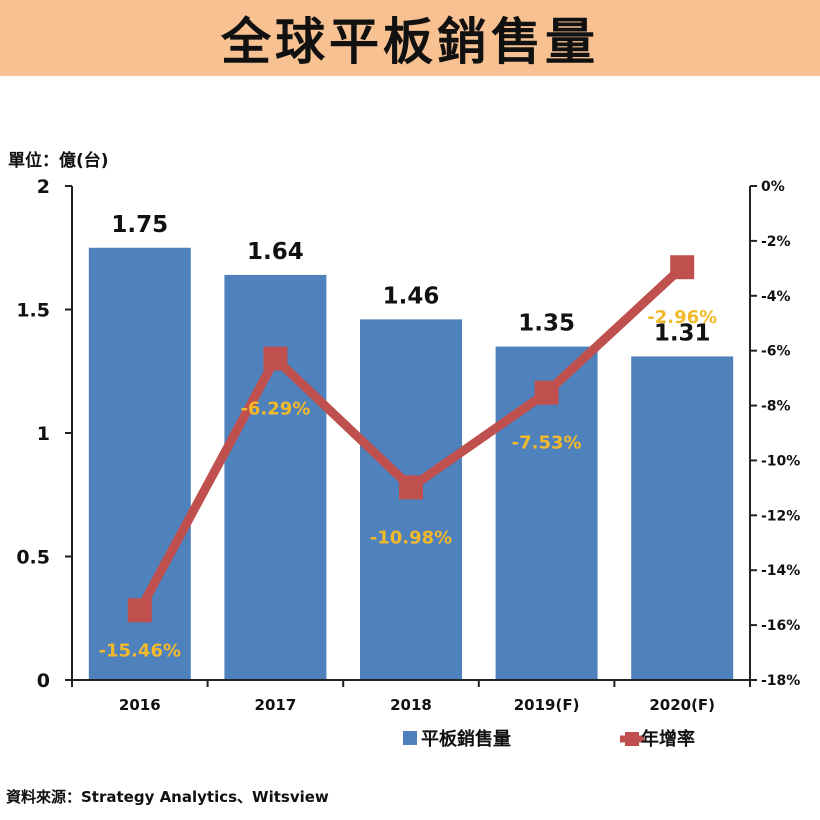 Image resolution: width=820 pixels, height=820 pixels. I want to click on x-tick-label: 2017, so click(276, 705).